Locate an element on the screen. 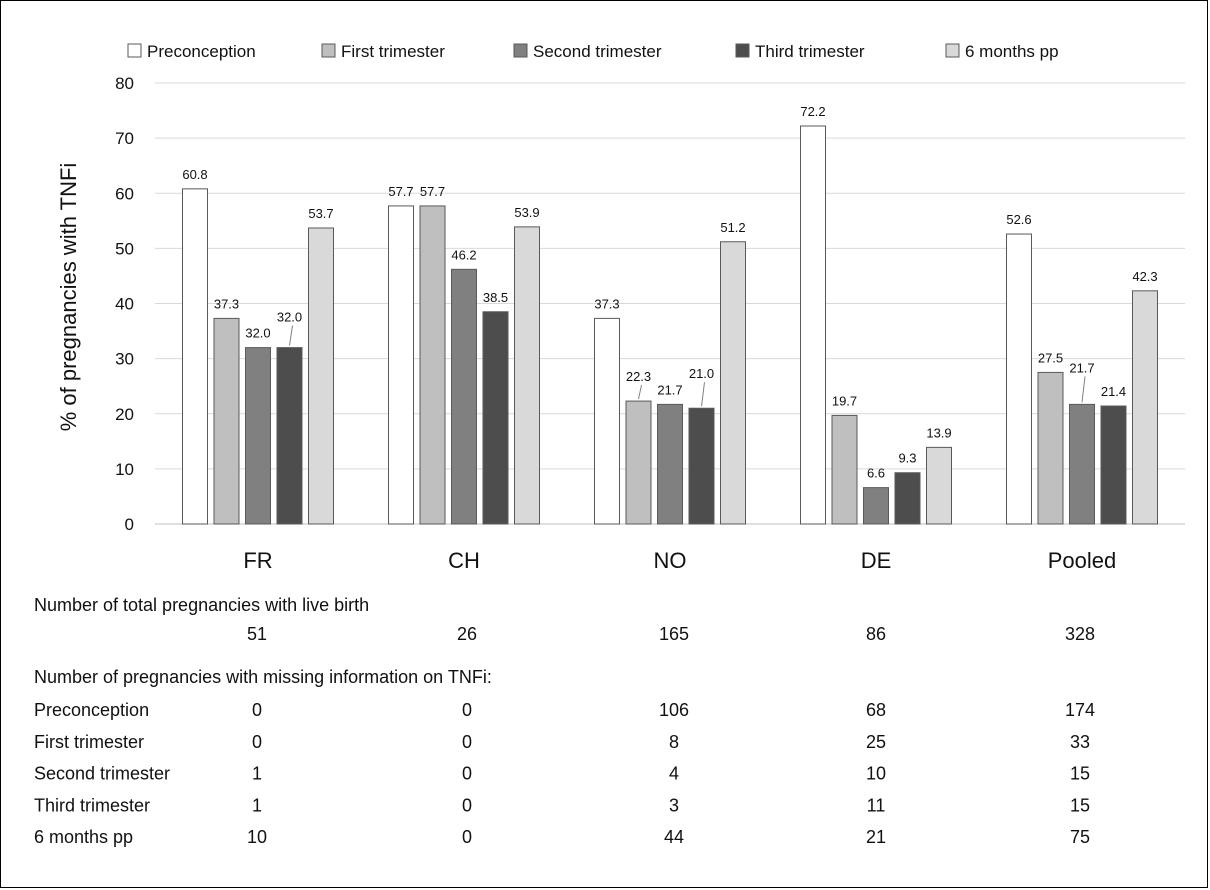 Image resolution: width=1210 pixels, height=890 pixels. y-tick-label: 40 is located at coordinates (124, 304).